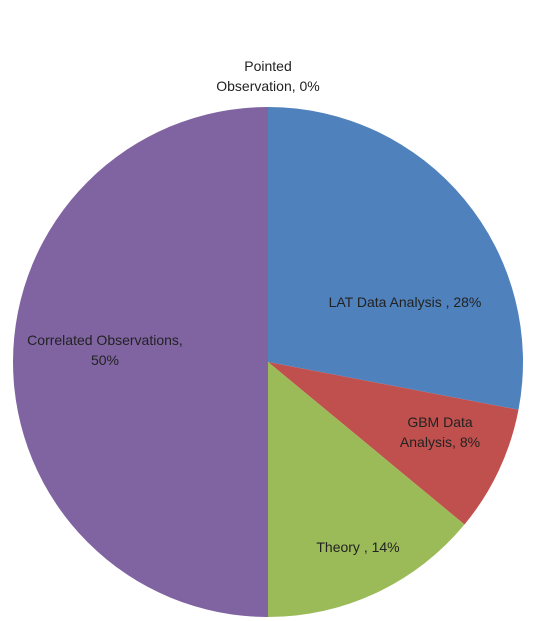 This screenshot has height=621, width=540. Describe the element at coordinates (440, 432) in the screenshot. I see `data-label: GBM Data Analysis, 8%` at that location.